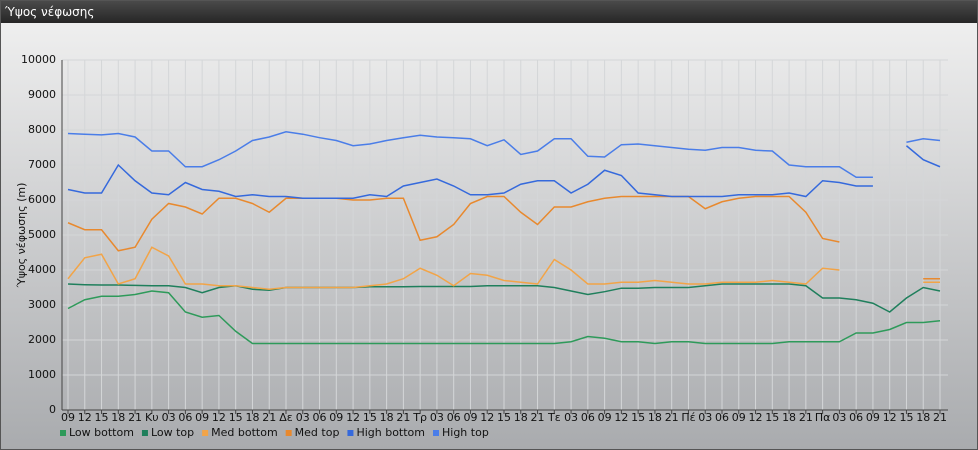  Describe the element at coordinates (42, 269) in the screenshot. I see `y-tick-label: 4000` at that location.